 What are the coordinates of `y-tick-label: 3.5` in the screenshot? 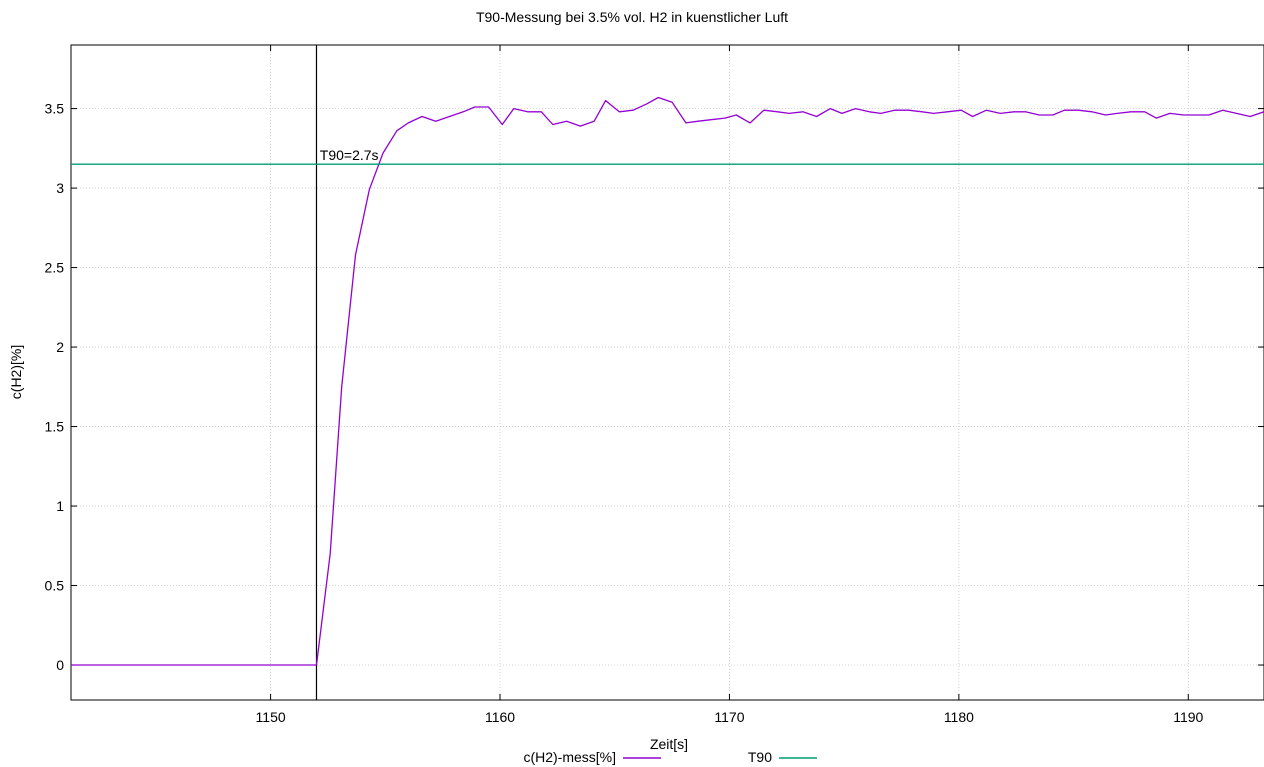 It's located at (55, 109).